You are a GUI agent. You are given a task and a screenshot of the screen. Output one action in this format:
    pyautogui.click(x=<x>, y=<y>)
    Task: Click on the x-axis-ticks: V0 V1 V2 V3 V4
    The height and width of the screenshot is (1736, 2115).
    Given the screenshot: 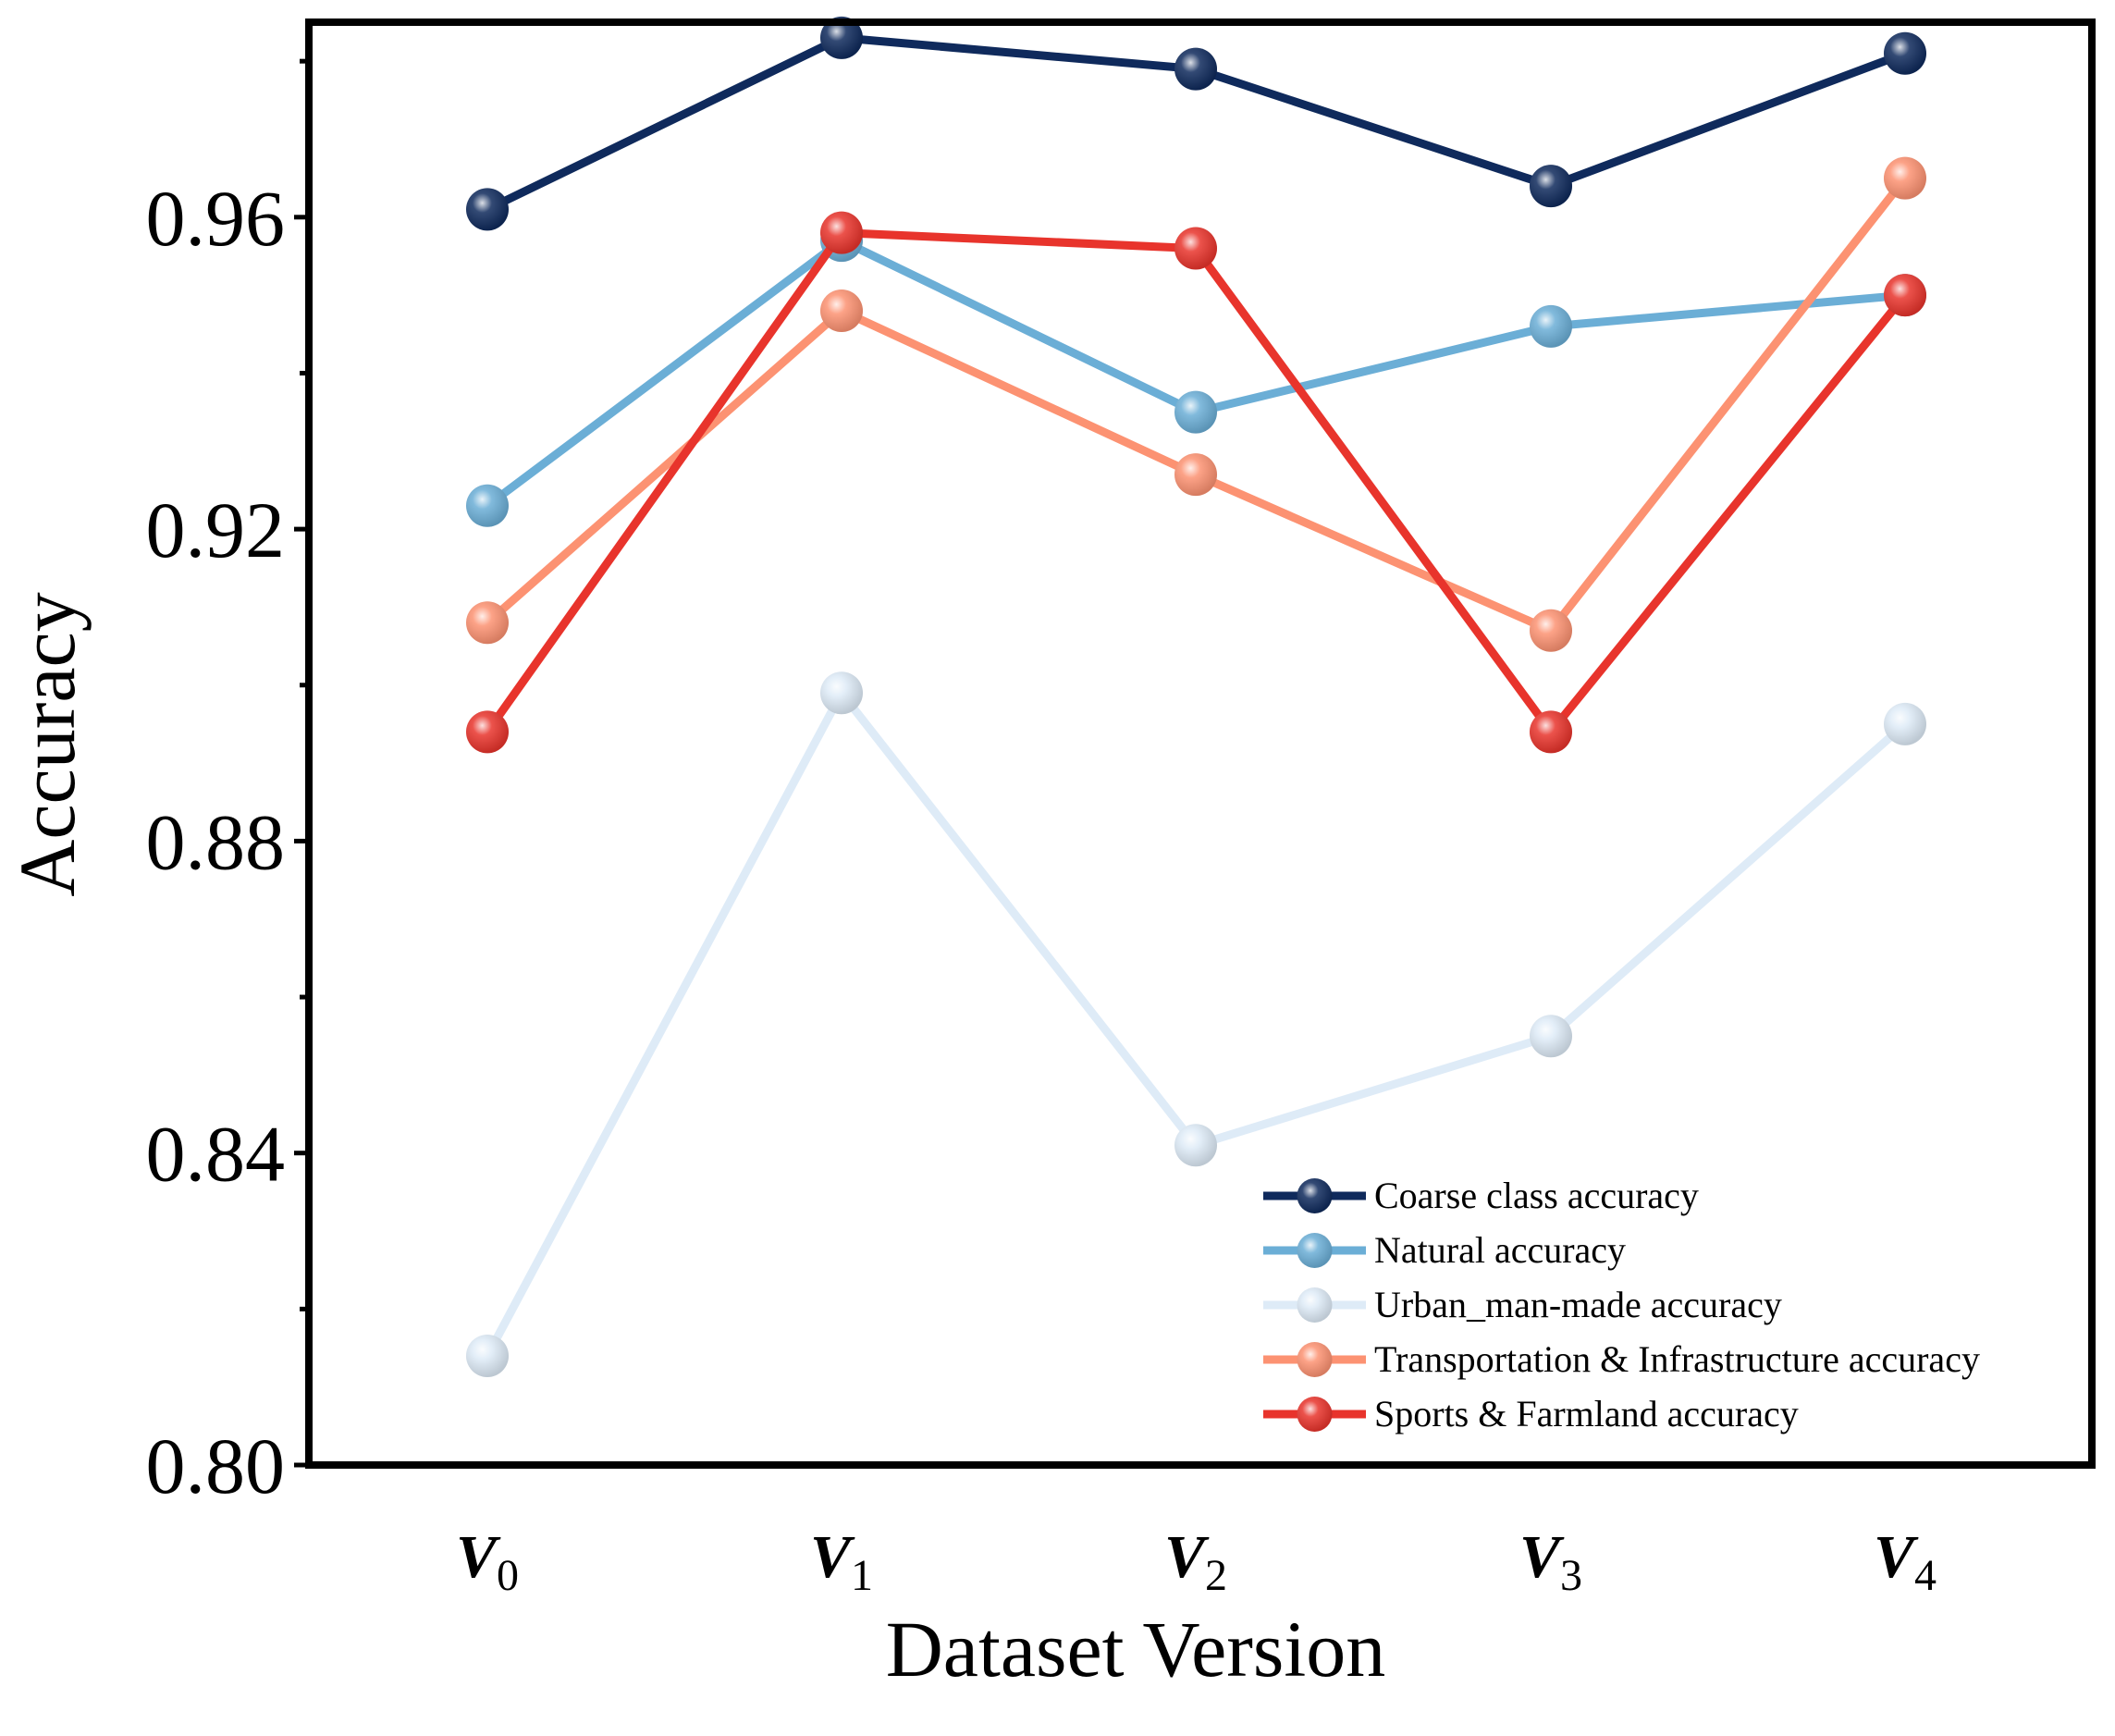 What is the action you would take?
    pyautogui.click(x=1196, y=1561)
    